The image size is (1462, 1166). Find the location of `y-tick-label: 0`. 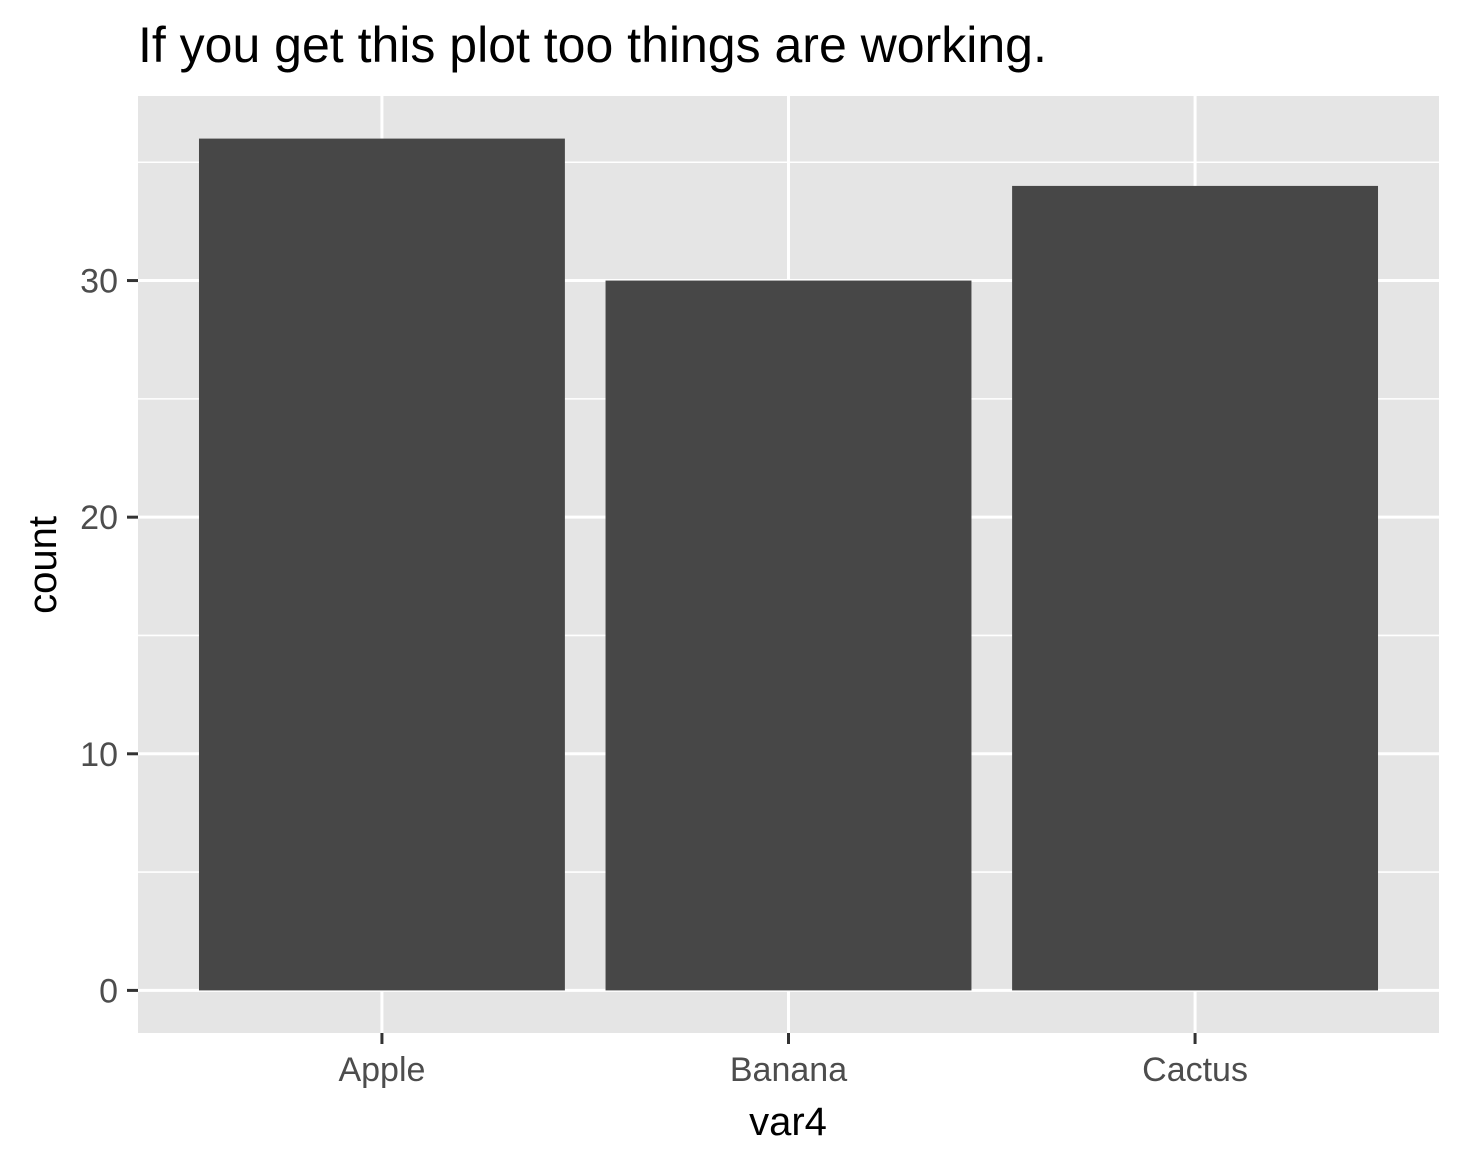

y-tick-label: 0 is located at coordinates (108, 991).